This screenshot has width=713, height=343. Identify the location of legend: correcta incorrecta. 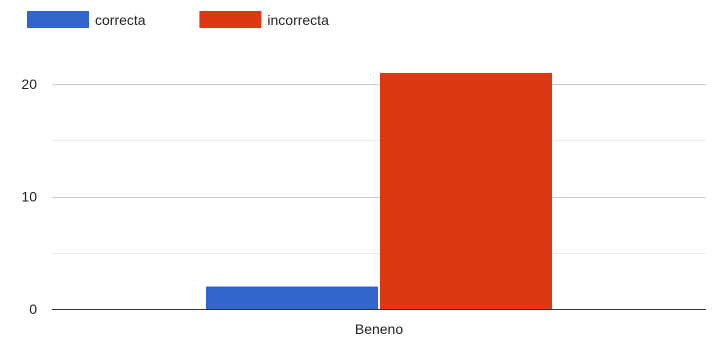
(178, 19).